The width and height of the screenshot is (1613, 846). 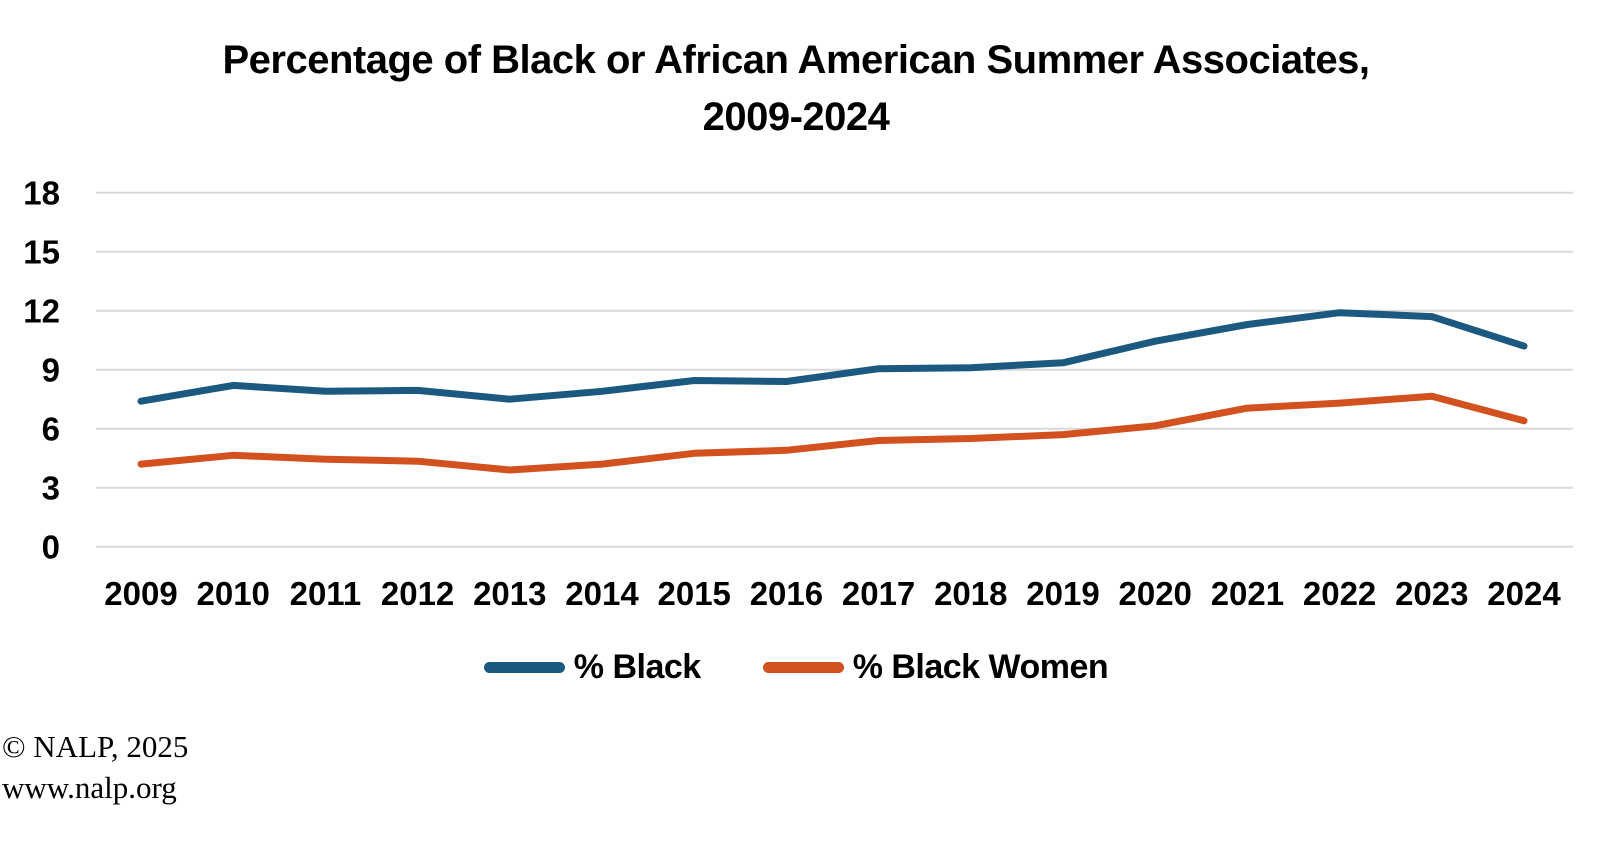 What do you see at coordinates (41, 252) in the screenshot?
I see `y-tick-label-15: 15` at bounding box center [41, 252].